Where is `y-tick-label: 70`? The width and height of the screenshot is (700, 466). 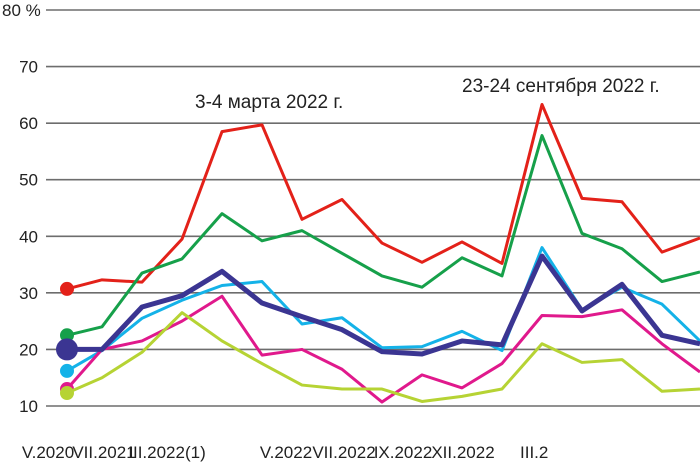
y-tick-label: 70 is located at coordinates (28, 67).